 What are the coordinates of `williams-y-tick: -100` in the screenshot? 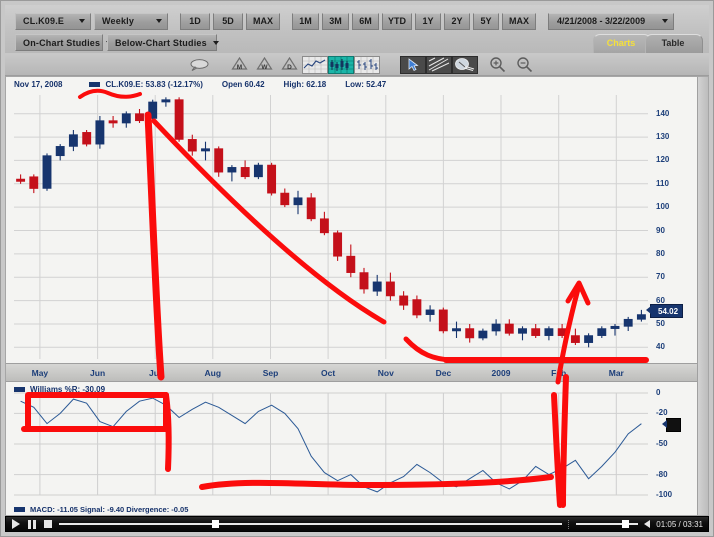 It's located at (664, 494).